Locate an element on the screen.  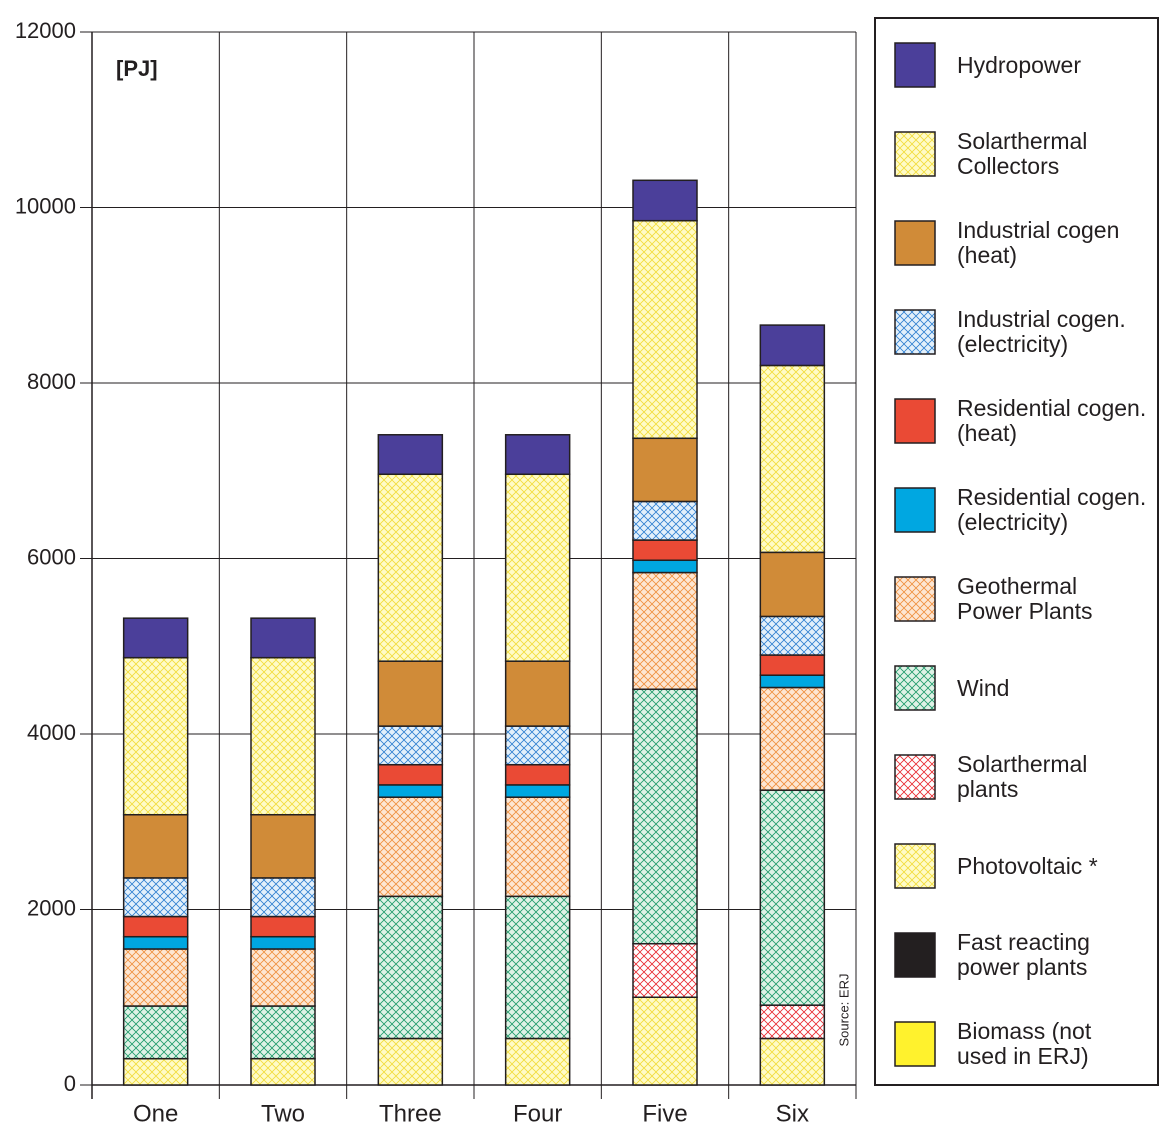
legend-label: Residential cogen. (electricity) is located at coordinates (1052, 509).